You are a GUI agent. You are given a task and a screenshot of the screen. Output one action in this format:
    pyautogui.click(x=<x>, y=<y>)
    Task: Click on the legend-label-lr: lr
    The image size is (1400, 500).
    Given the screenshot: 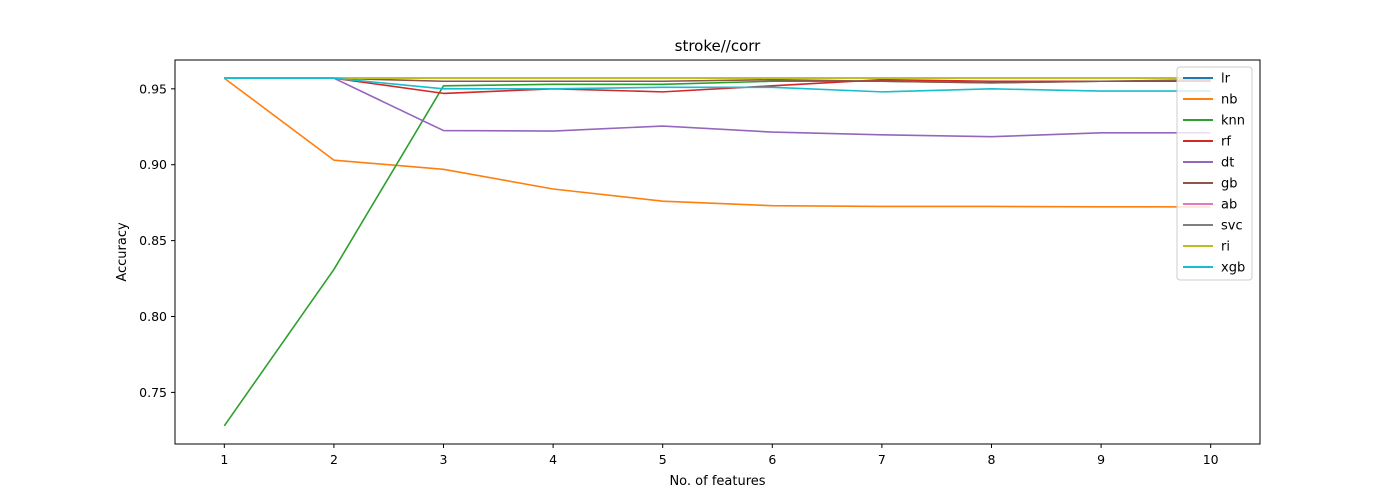 What is the action you would take?
    pyautogui.click(x=1226, y=79)
    